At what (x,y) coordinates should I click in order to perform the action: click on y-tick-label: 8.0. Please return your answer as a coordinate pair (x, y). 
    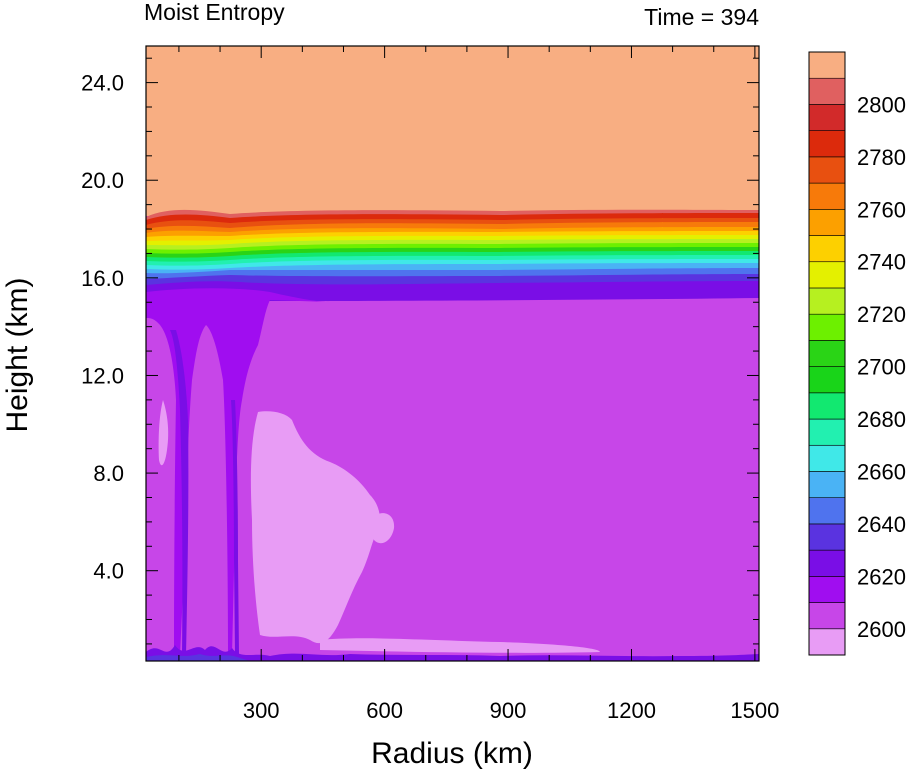
    Looking at the image, I should click on (108, 473).